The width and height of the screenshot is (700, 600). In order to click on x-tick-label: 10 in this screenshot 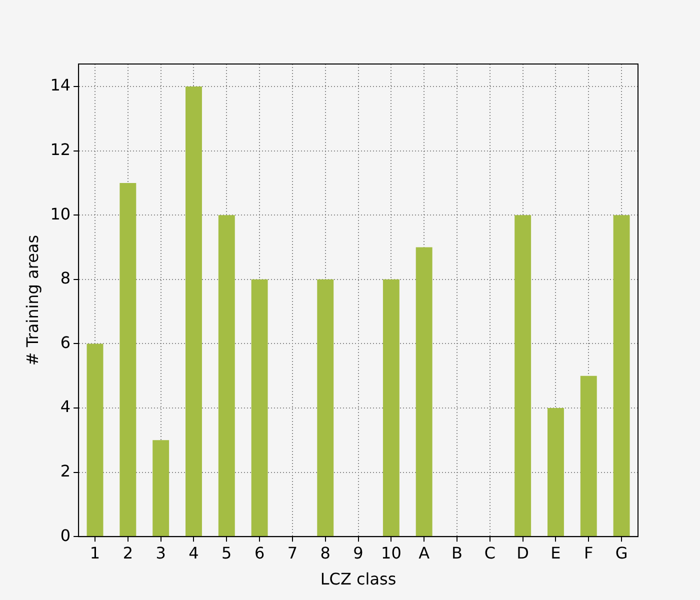, I will do `click(391, 552)`.